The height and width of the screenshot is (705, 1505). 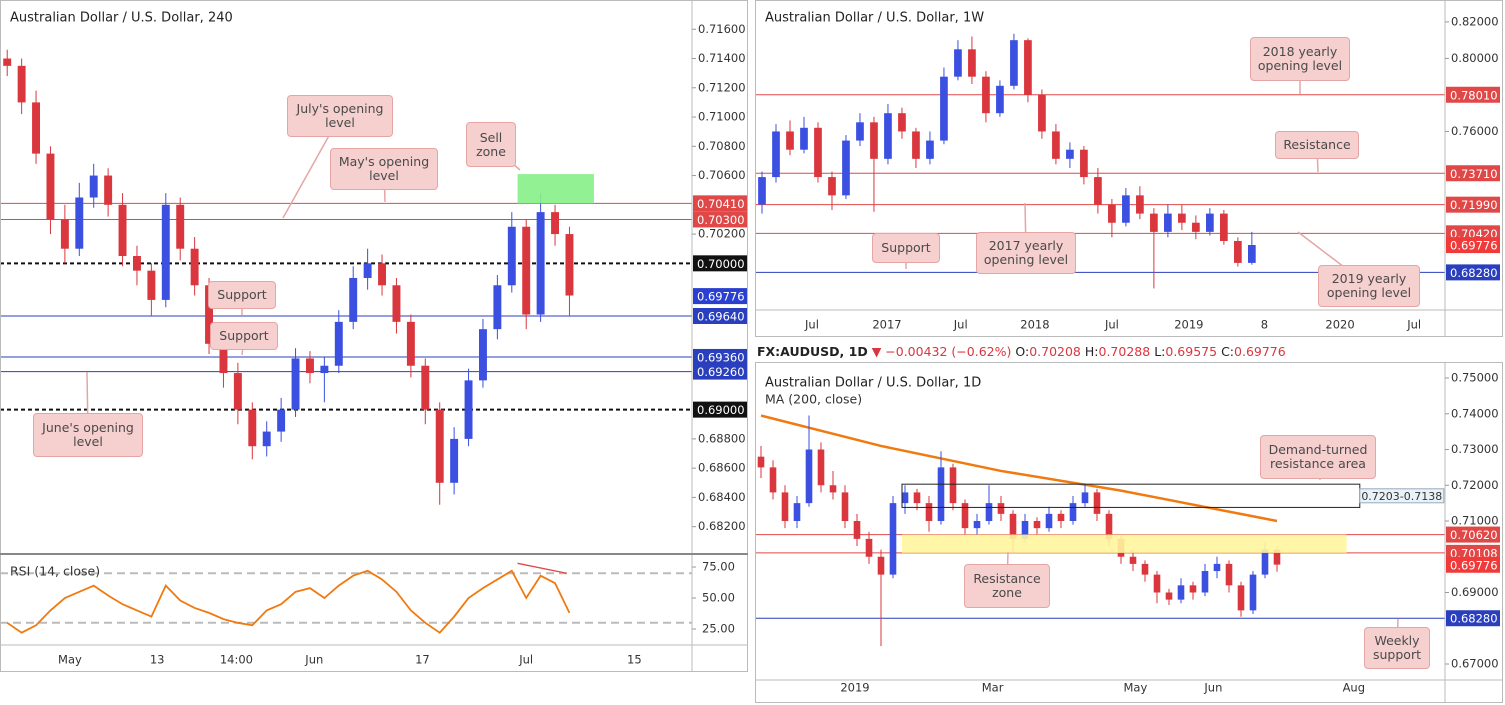 What do you see at coordinates (722, 497) in the screenshot?
I see `y-tick-label: 0.68400` at bounding box center [722, 497].